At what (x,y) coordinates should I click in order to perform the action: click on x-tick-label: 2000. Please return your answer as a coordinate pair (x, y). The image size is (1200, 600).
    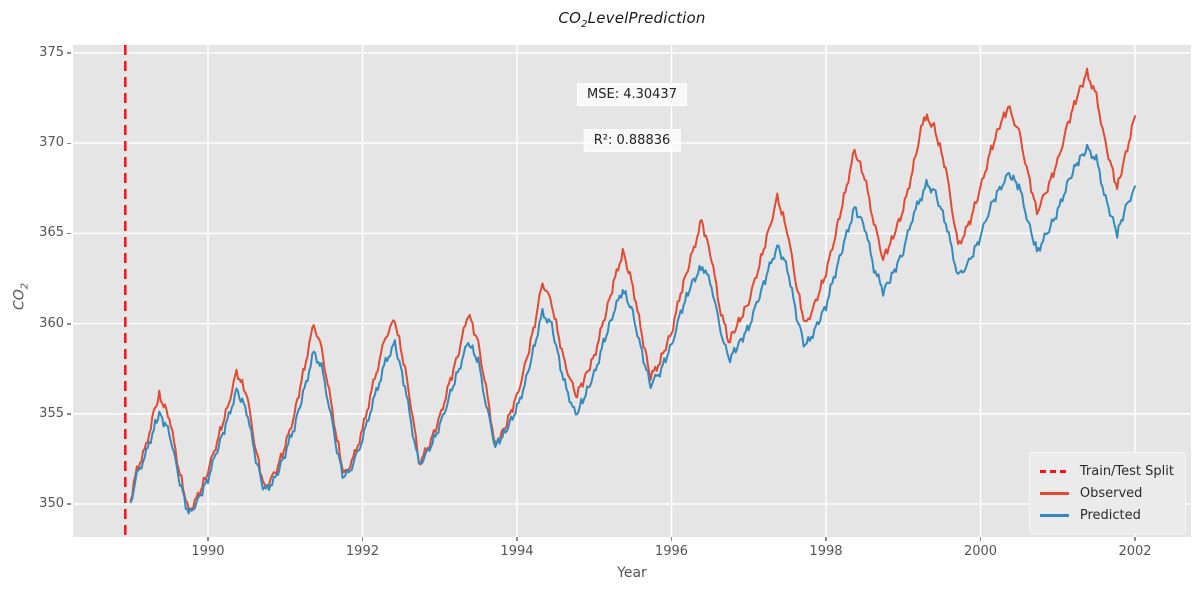
    Looking at the image, I should click on (980, 551).